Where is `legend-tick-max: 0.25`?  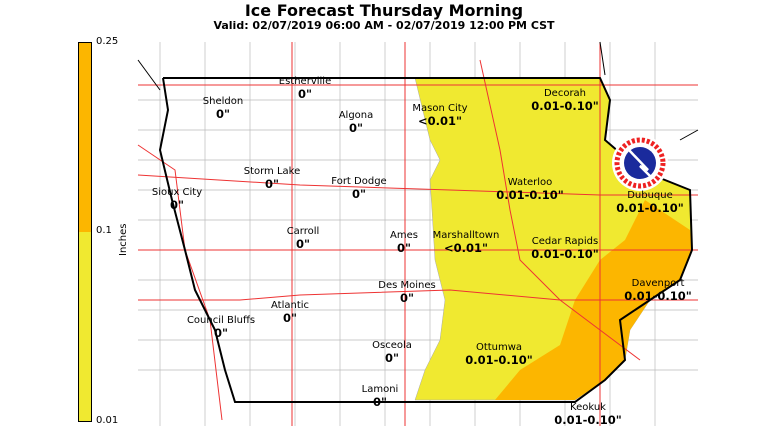 legend-tick-max: 0.25 is located at coordinates (107, 41).